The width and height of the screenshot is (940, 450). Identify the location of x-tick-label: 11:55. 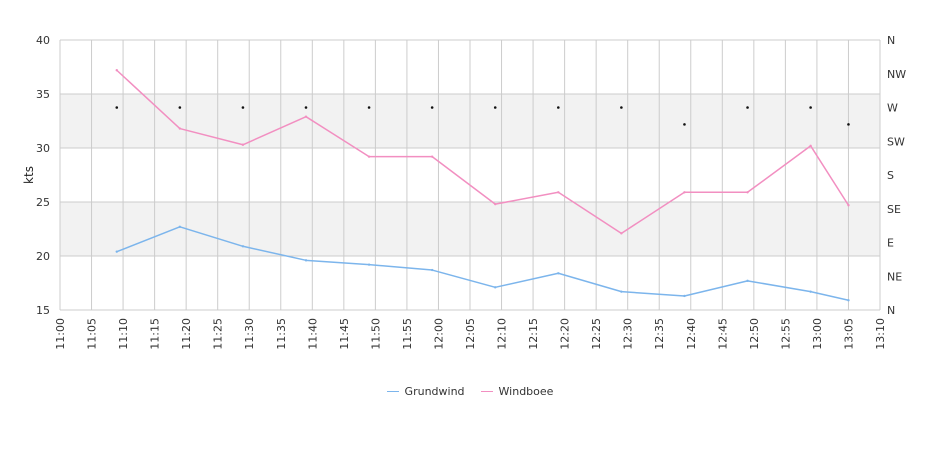
(407, 334).